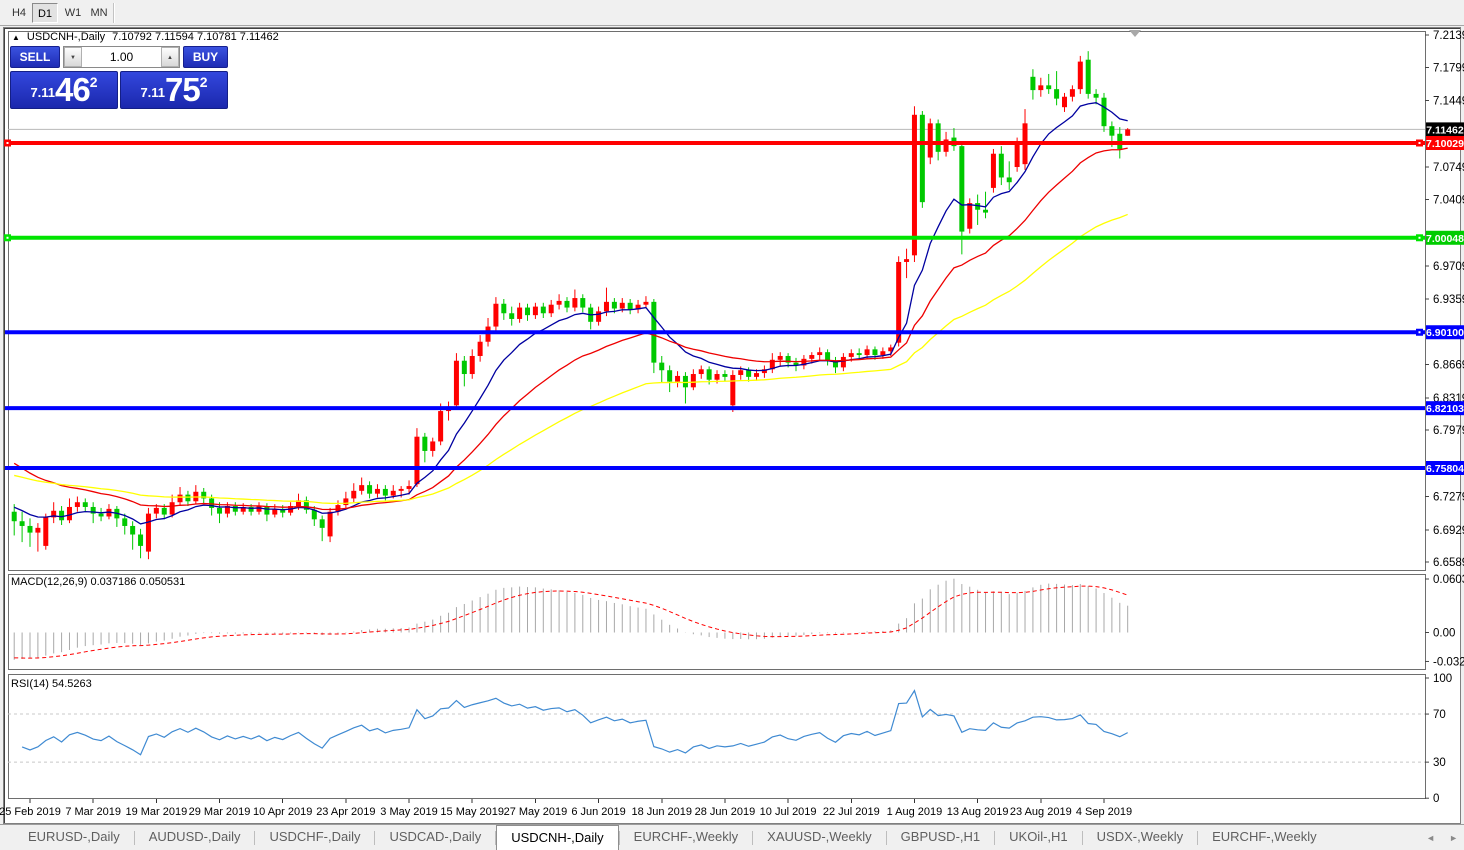  Describe the element at coordinates (1442, 837) in the screenshot. I see `tab-scroll-nav: ◄ ►` at that location.